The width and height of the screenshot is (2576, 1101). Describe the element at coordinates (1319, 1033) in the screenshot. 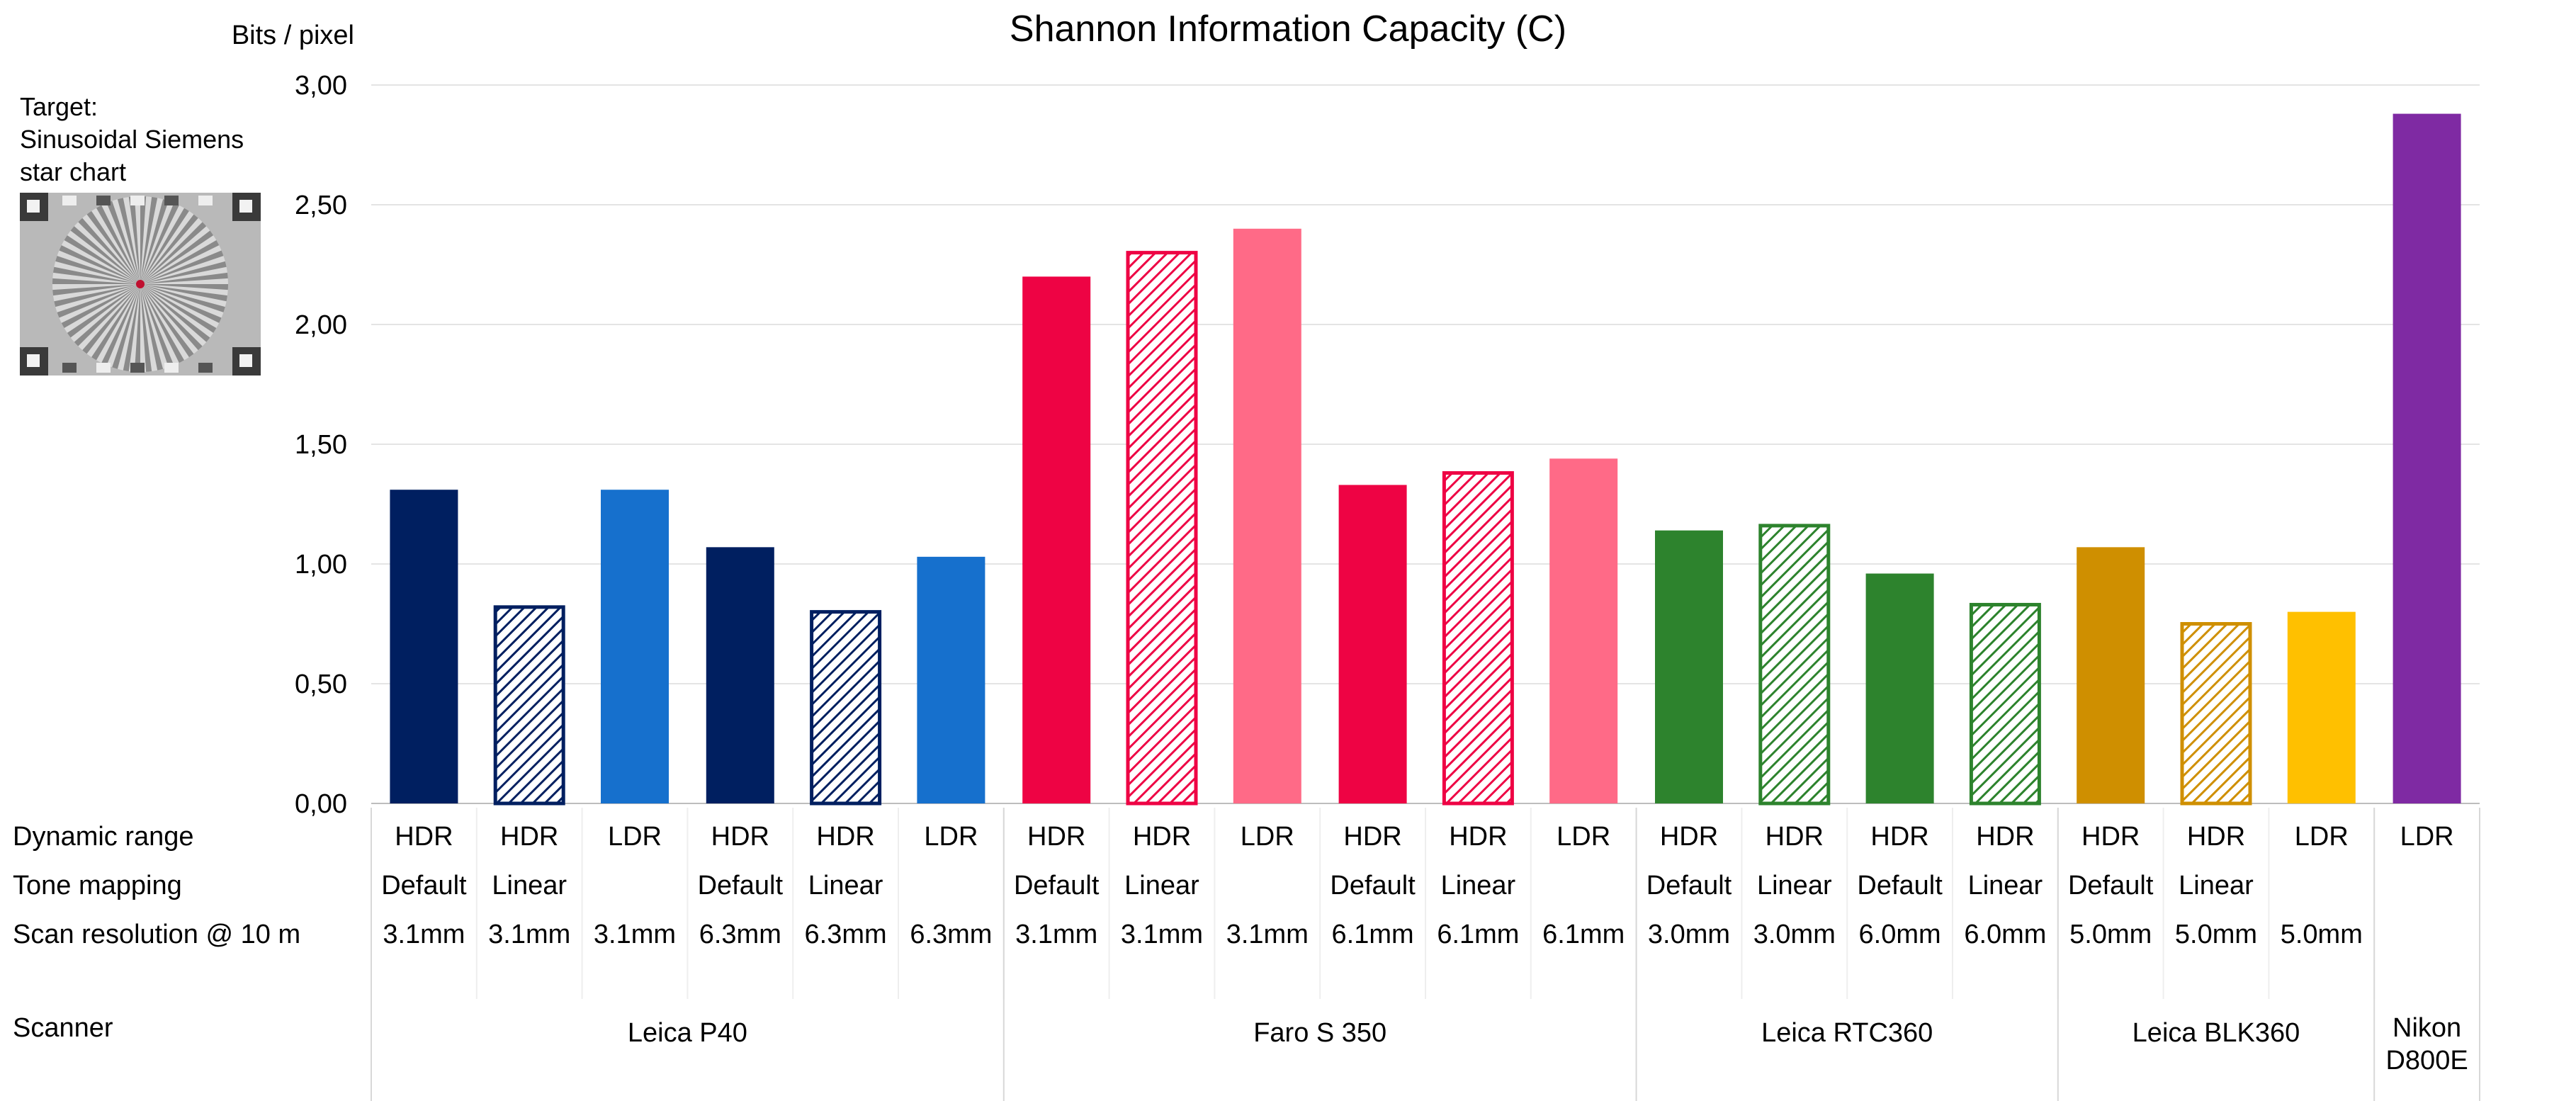

I see `scanner-label: Faro S 350` at that location.